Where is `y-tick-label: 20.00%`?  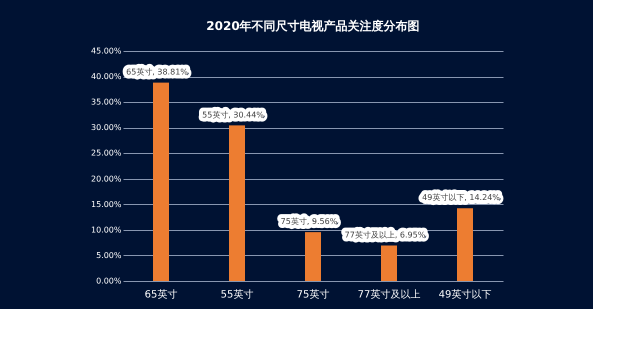 y-tick-label: 20.00% is located at coordinates (106, 179).